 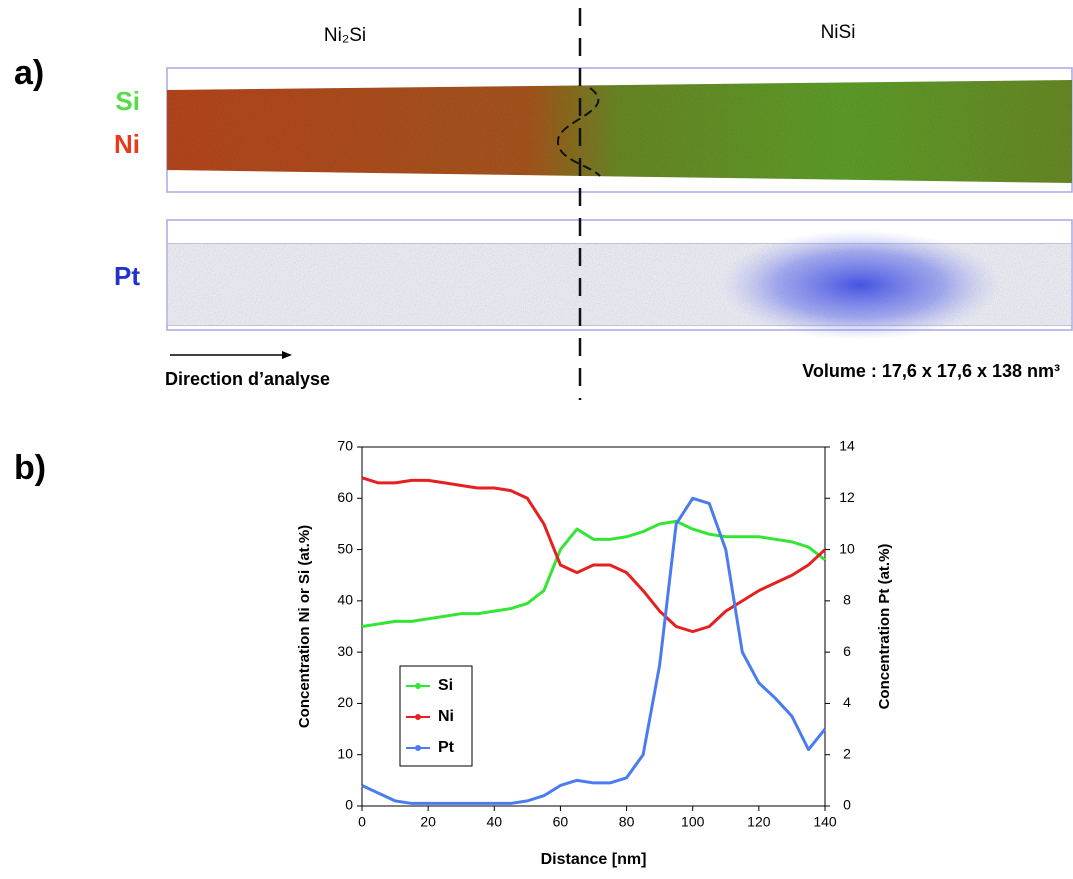 I want to click on y2-tick-label: 12, so click(x=847, y=497).